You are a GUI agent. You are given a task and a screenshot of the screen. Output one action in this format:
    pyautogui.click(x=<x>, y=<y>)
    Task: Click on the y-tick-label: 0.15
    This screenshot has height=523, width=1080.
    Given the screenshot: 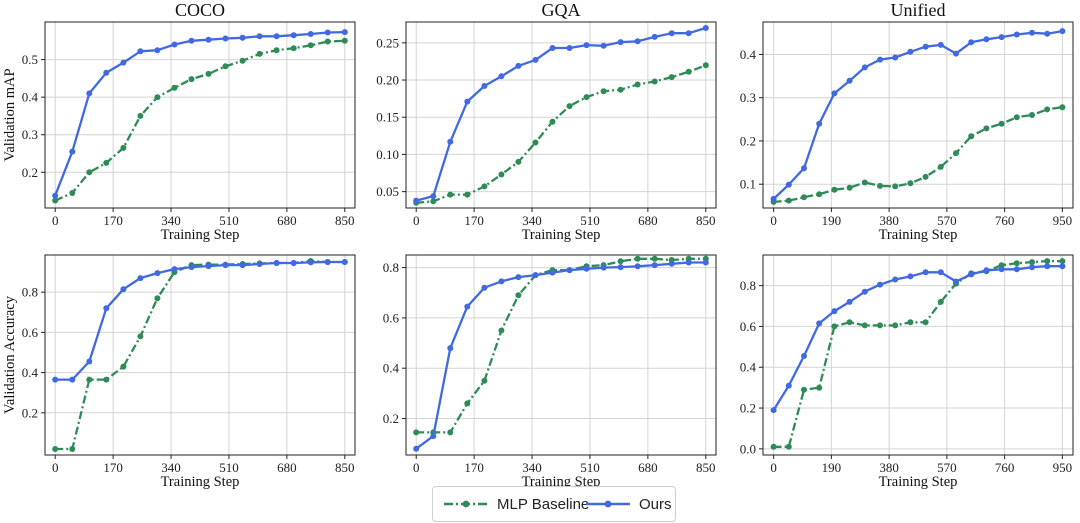 What is the action you would take?
    pyautogui.click(x=387, y=117)
    